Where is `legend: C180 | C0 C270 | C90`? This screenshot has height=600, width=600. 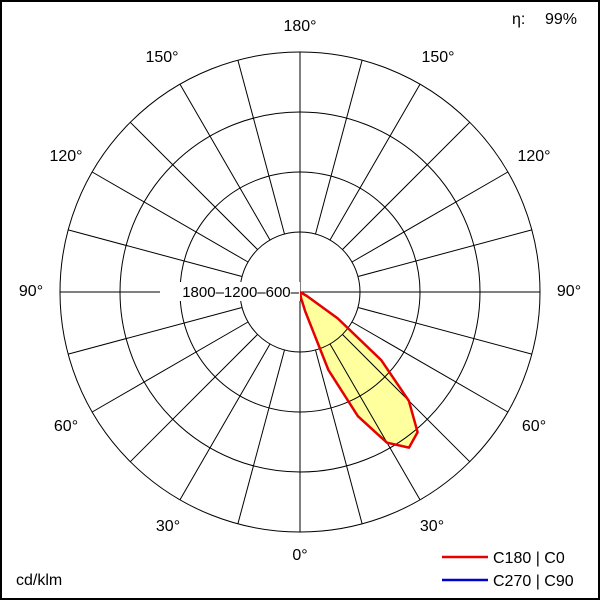 legend: C180 | C0 C270 | C90 is located at coordinates (508, 570).